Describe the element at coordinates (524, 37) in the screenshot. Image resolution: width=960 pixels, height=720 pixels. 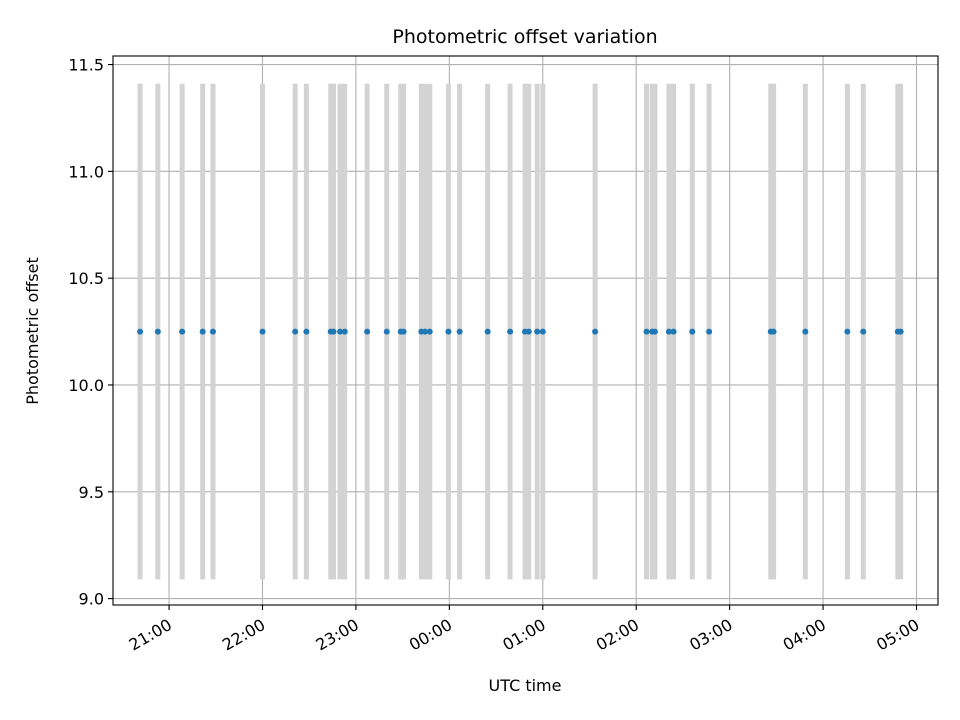
I see `chart-title: Photometric offset variation` at that location.